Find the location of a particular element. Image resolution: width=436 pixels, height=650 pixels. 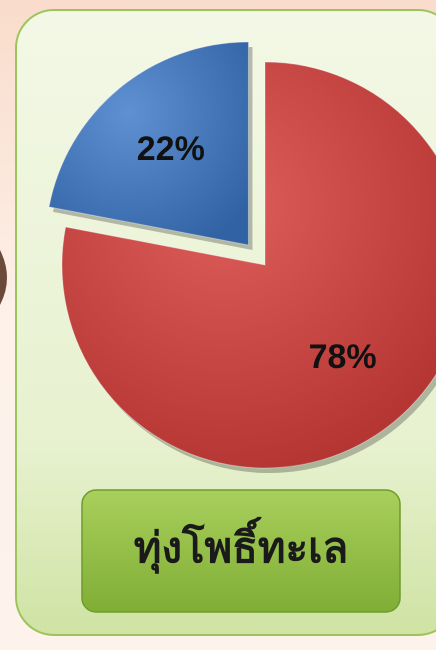

title-box is located at coordinates (241, 551).